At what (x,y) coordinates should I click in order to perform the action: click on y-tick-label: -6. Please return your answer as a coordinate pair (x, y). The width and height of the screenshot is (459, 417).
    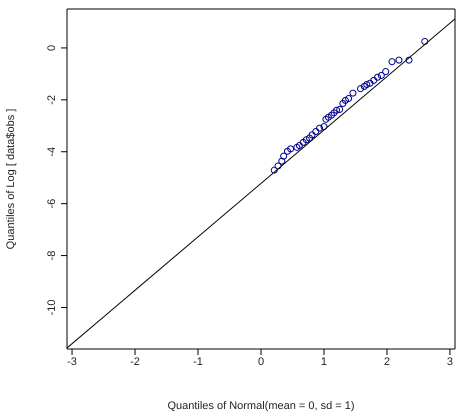
    Looking at the image, I should click on (52, 203).